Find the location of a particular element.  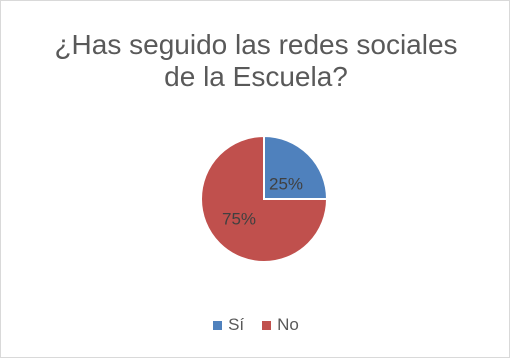

legend-item-si: Sí is located at coordinates (228, 325).